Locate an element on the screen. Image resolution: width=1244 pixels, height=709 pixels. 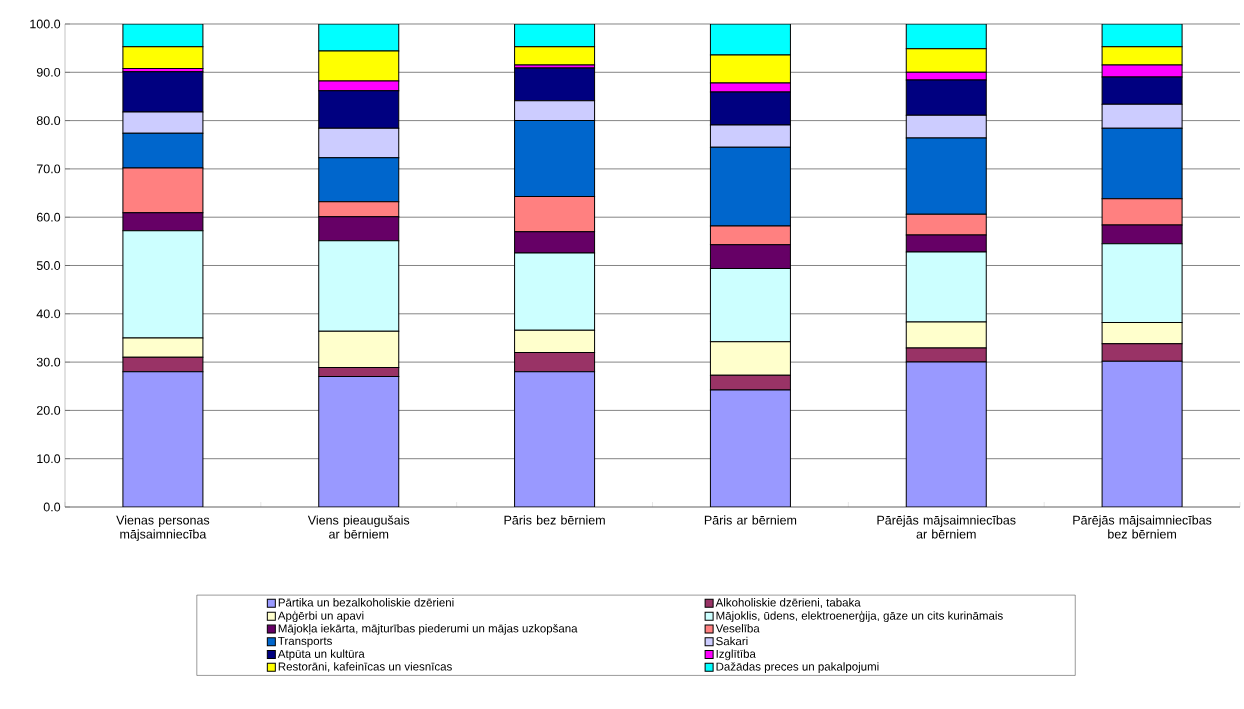
legend-label: Mājokļa iekārta, mājturības piederumi un mājas uzkopšana is located at coordinates (428, 629).